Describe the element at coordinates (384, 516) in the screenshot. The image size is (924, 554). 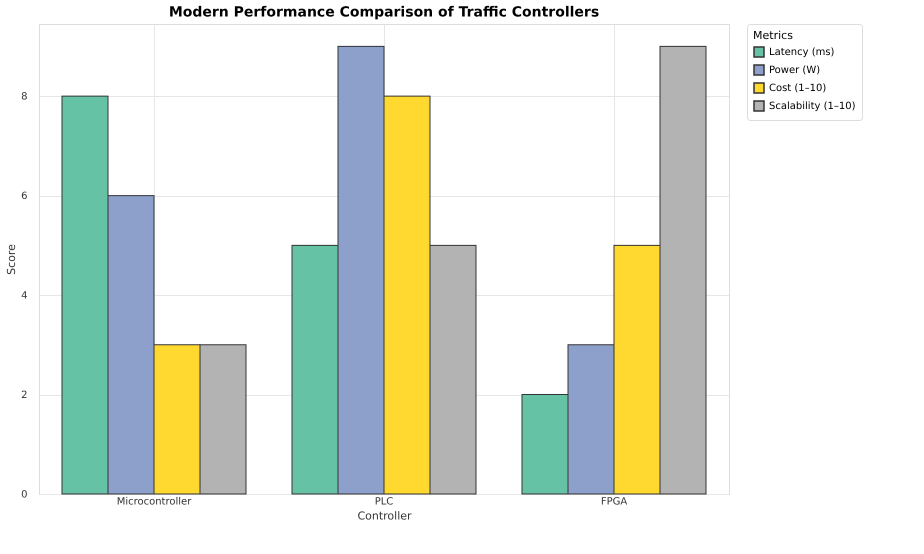
I see `x-axis-title: Controller` at that location.